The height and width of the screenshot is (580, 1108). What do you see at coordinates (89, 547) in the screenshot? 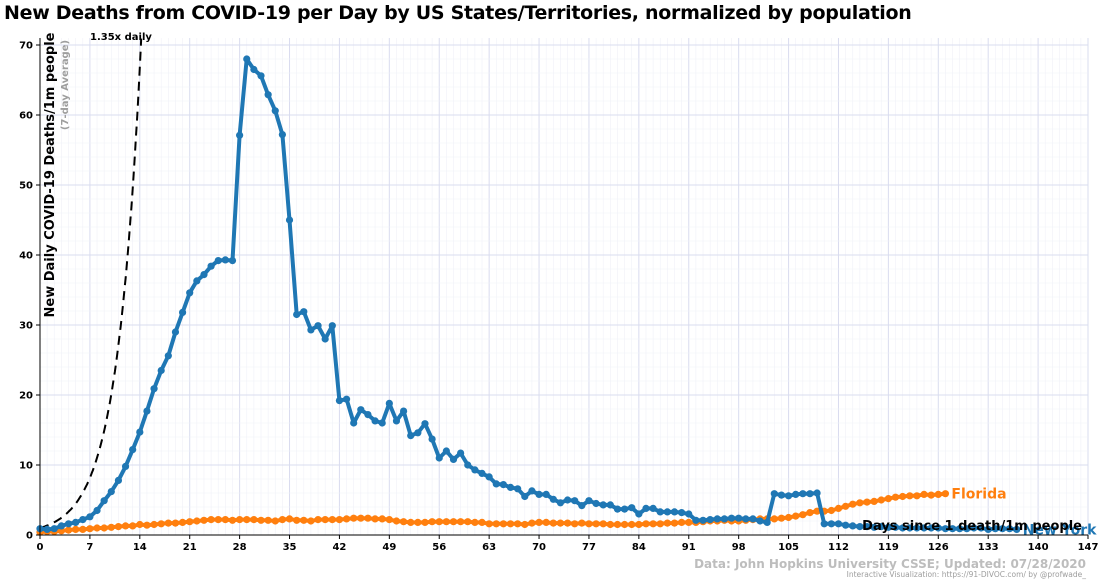
I see `x-tick-label: 7` at bounding box center [89, 547].